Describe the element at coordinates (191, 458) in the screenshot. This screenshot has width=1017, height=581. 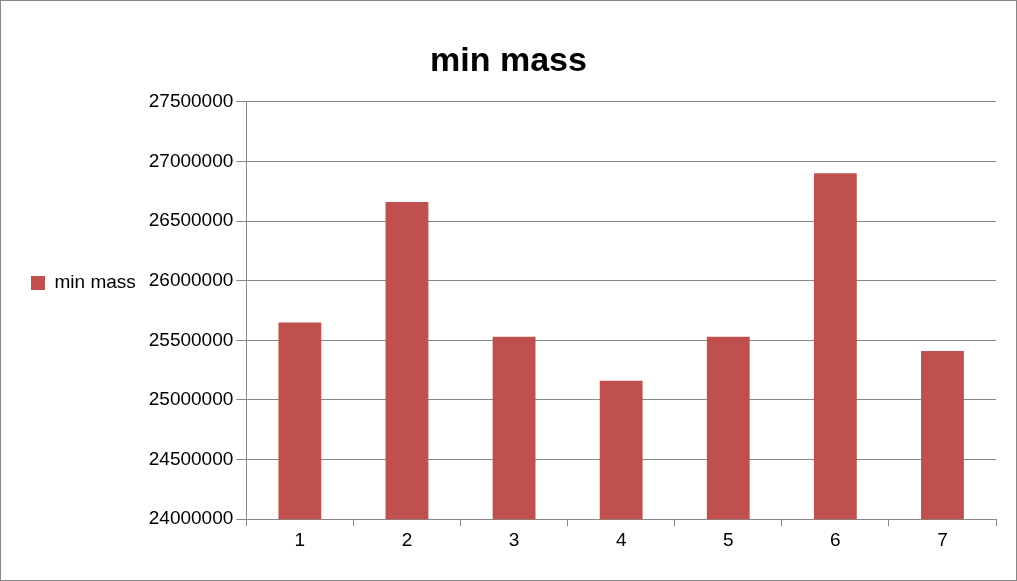
I see `y-tick-label: 24500000` at that location.